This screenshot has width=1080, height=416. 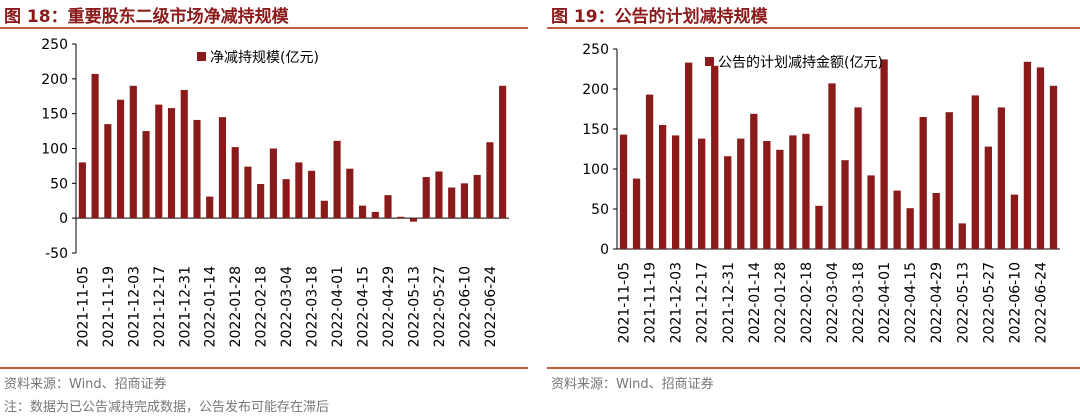 What do you see at coordinates (859, 302) in the screenshot?
I see `x-tick-label: 2022-03-18` at bounding box center [859, 302].